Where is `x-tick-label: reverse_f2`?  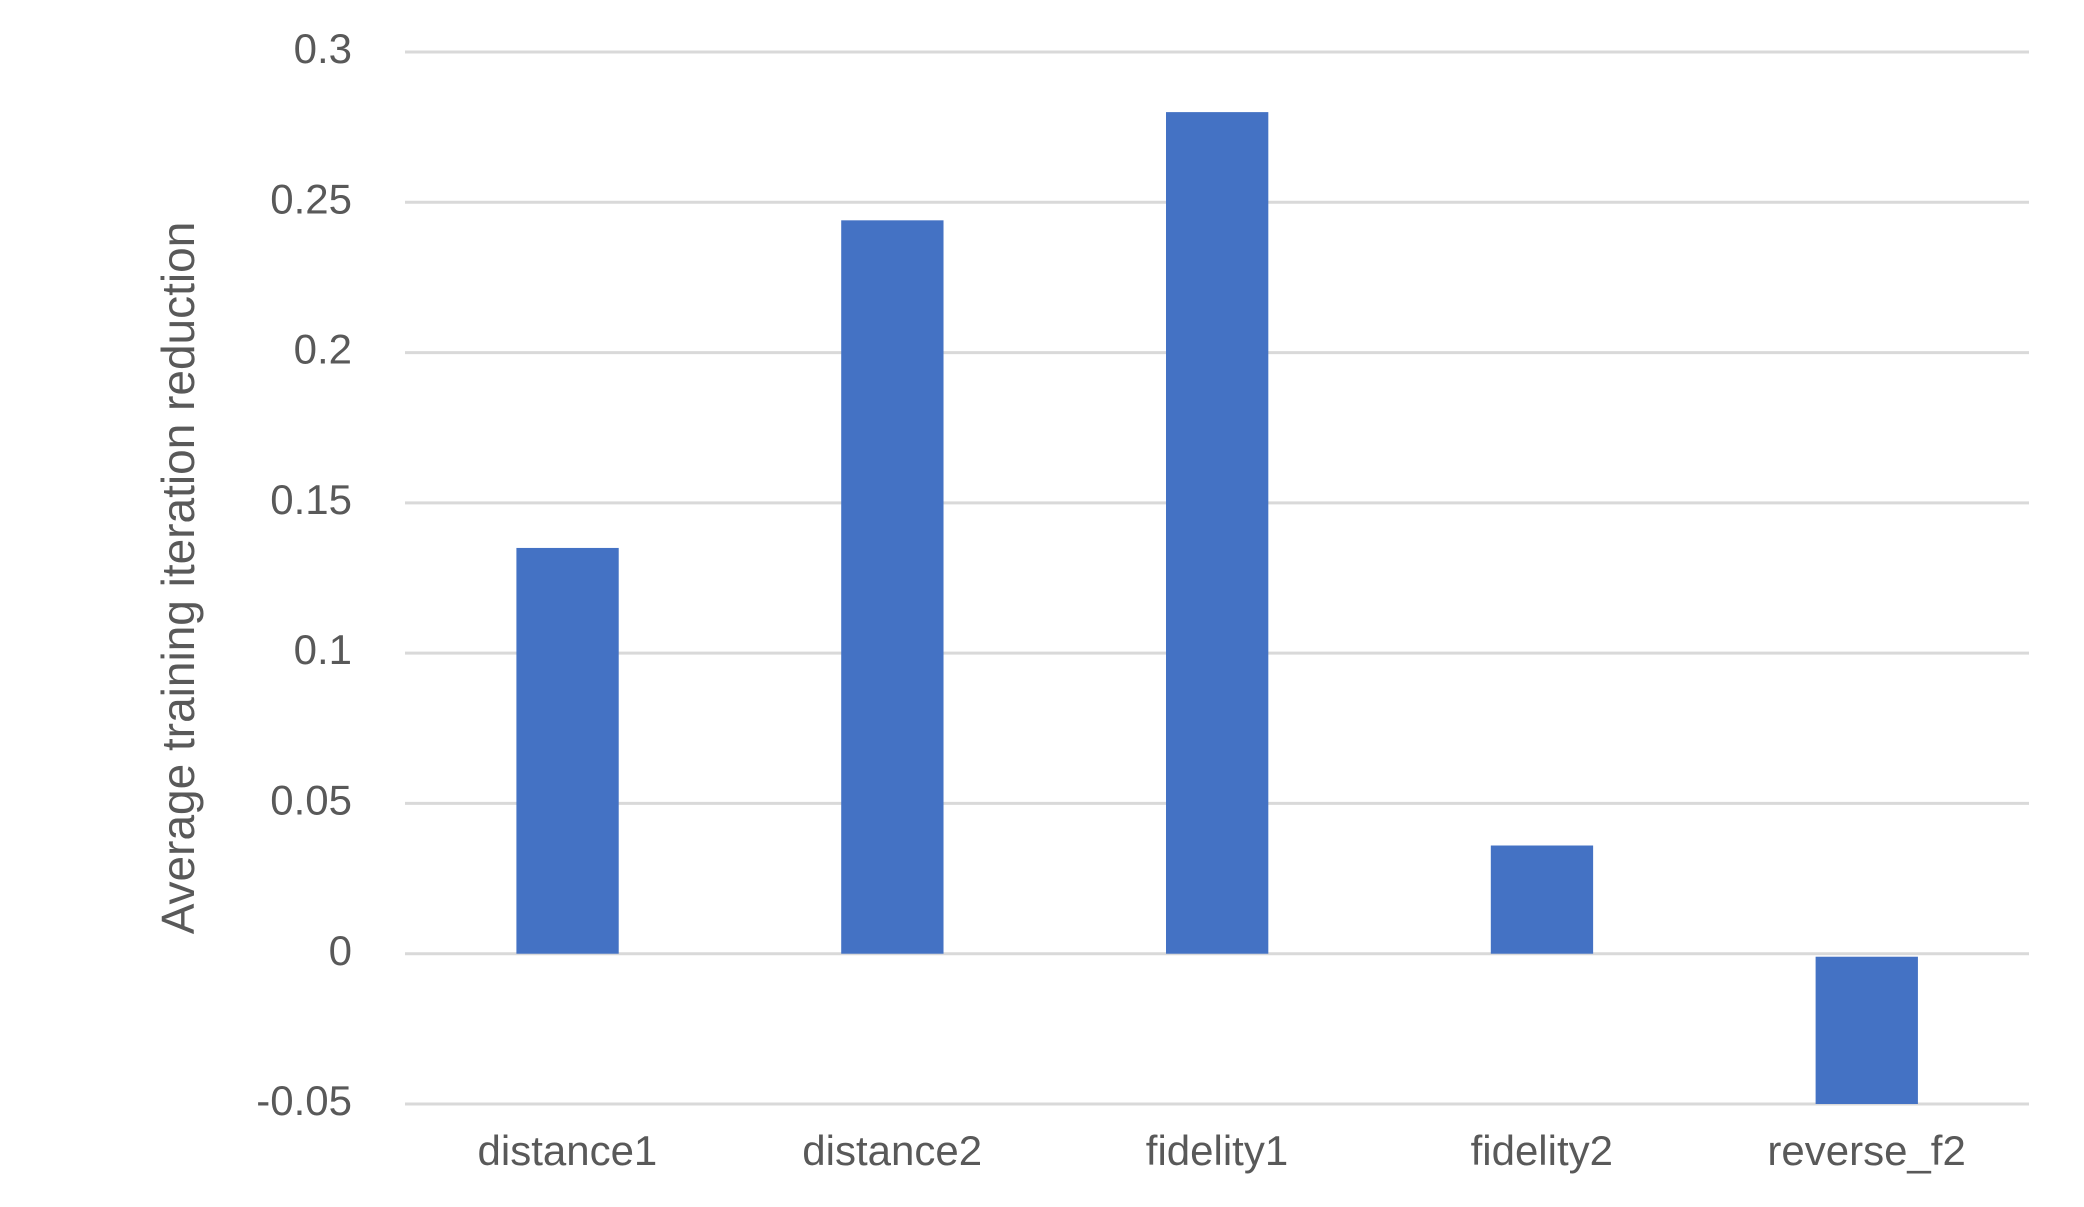
x-tick-label: reverse_f2 is located at coordinates (1866, 1150).